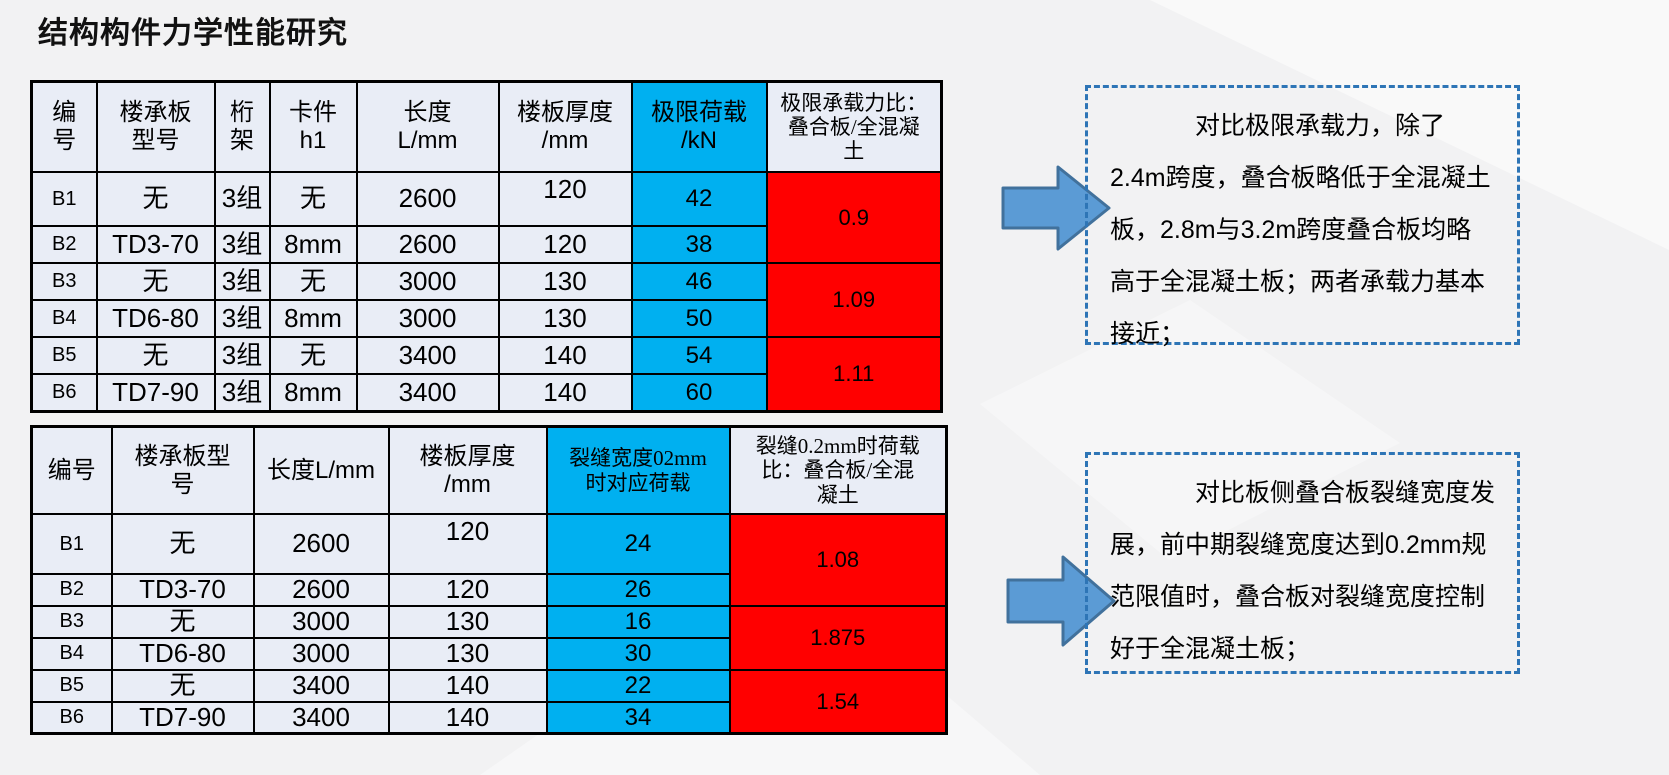 This screenshot has height=775, width=1669. I want to click on cell-load: 46, so click(699, 281).